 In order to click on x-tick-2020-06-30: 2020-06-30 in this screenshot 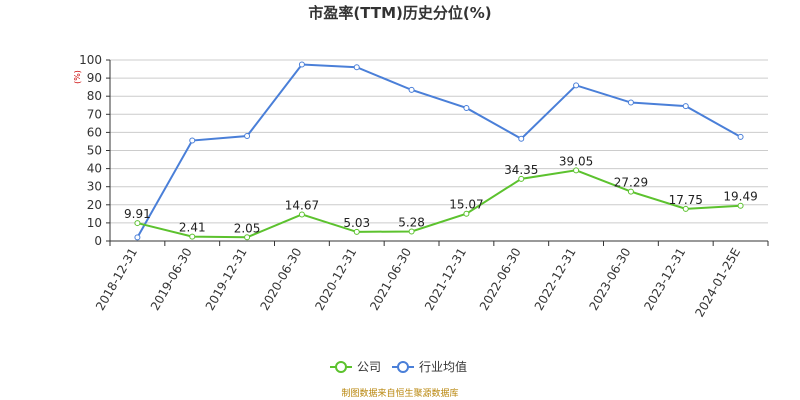, I will do `click(281, 279)`.